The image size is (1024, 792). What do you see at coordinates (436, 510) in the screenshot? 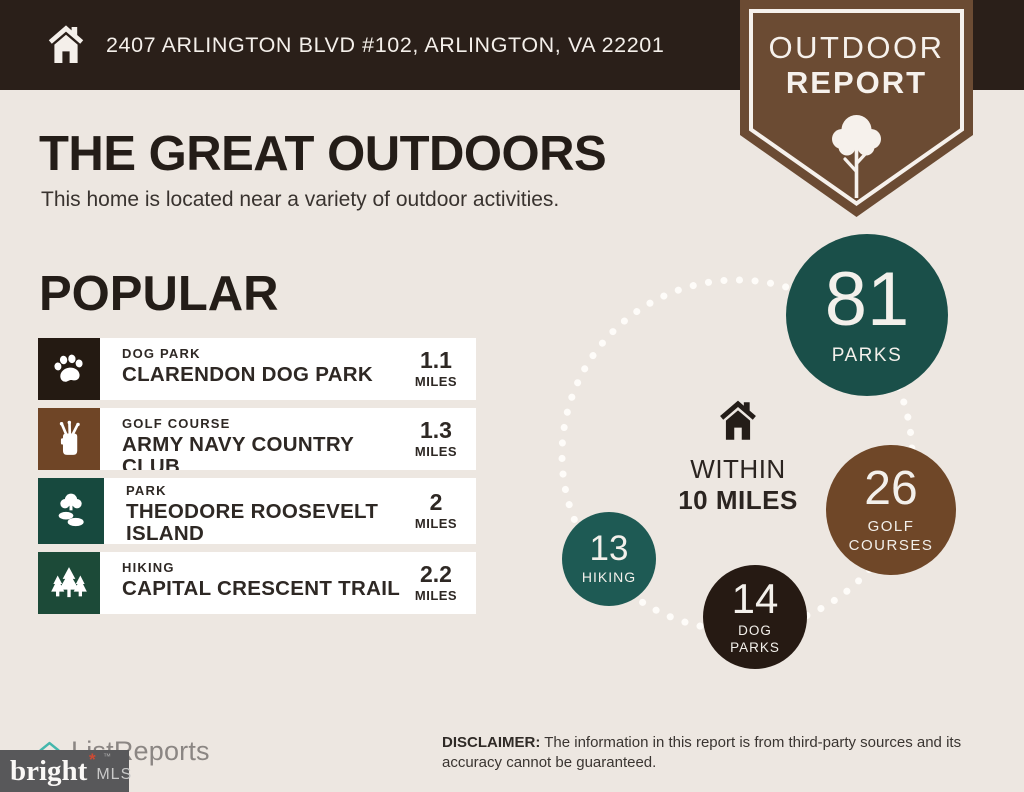
I see `item-distance: 2 MILES` at bounding box center [436, 510].